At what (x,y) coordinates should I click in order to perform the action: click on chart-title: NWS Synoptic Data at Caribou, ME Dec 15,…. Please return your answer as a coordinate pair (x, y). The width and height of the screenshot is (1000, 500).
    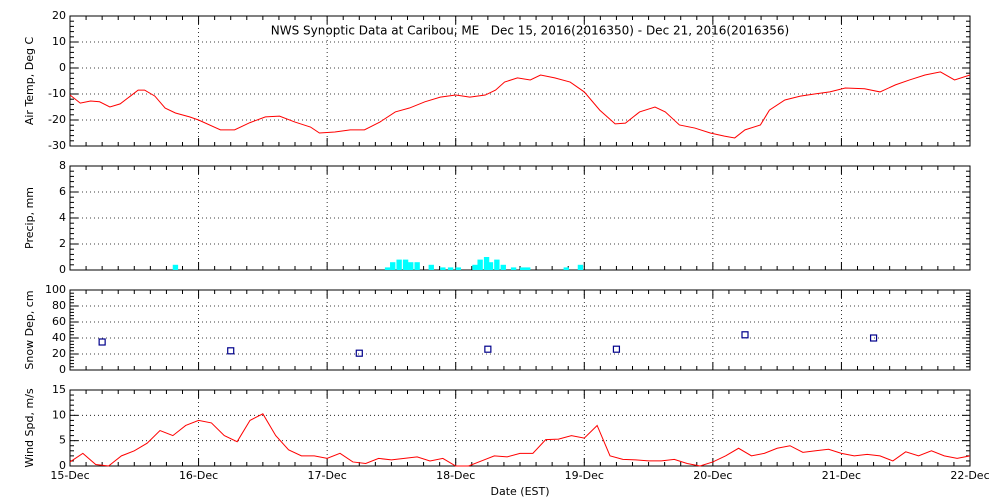
    Looking at the image, I should click on (530, 31).